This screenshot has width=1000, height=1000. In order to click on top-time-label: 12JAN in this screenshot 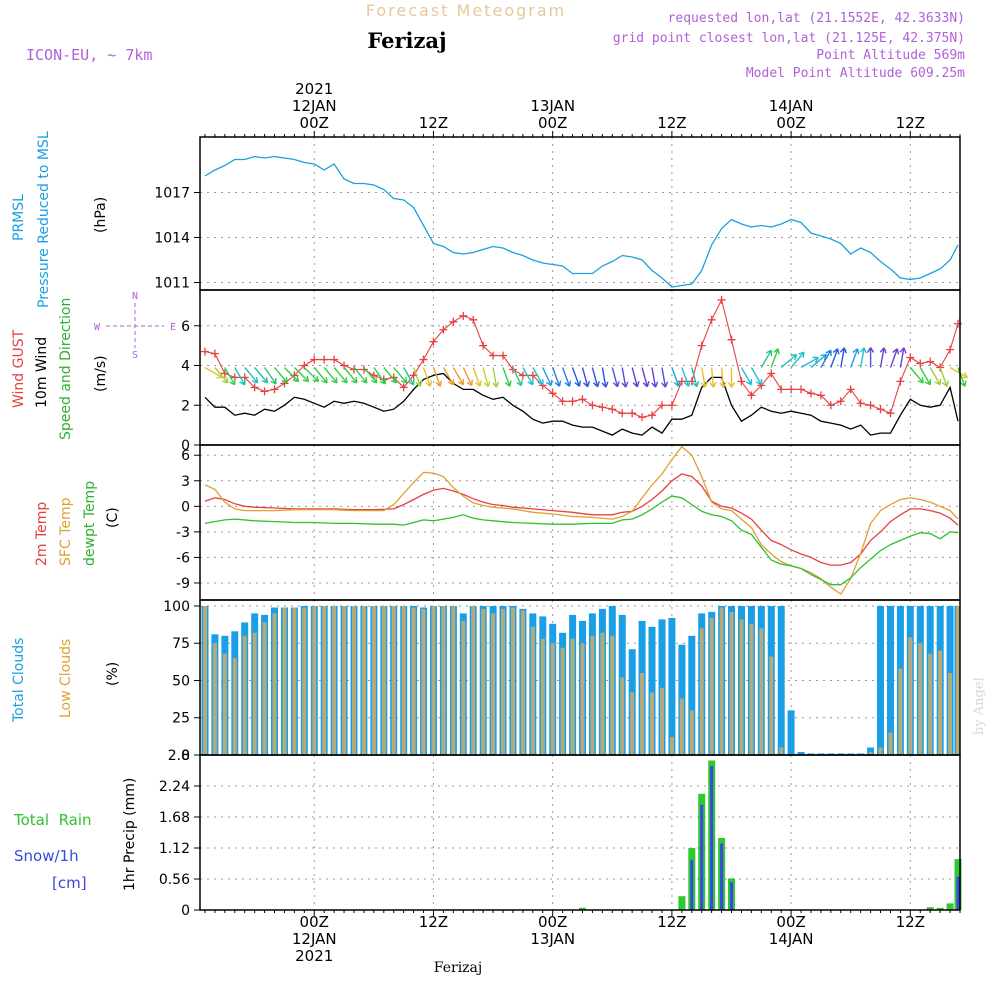, I will do `click(314, 106)`.